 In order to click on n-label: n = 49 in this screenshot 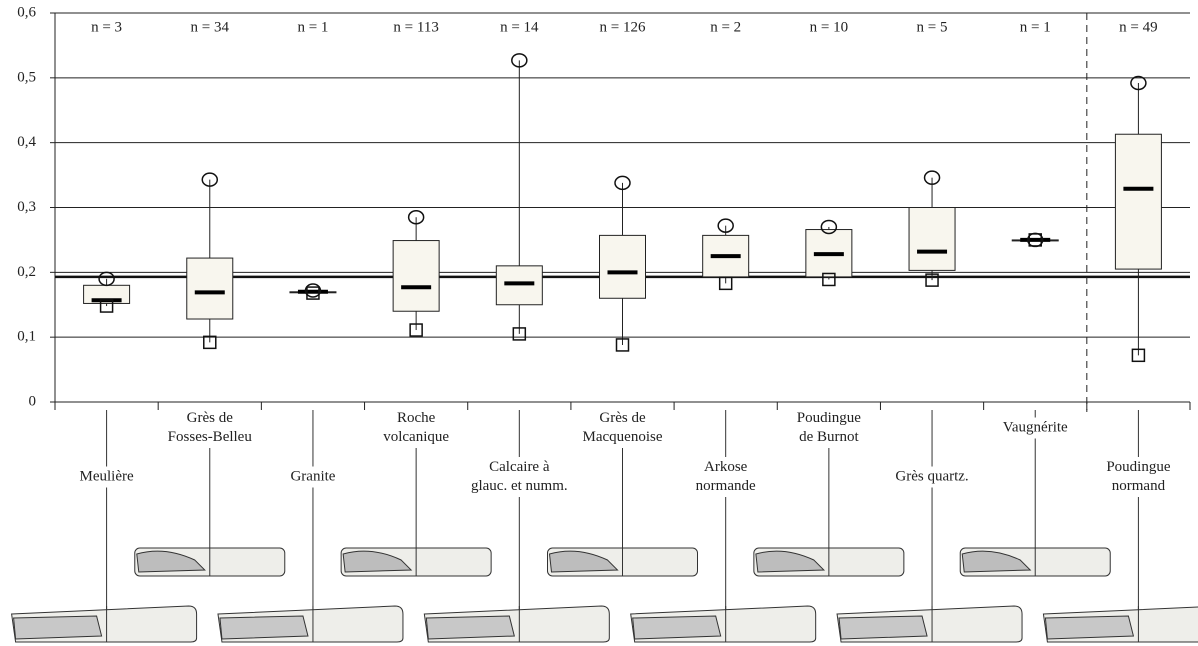, I will do `click(1138, 27)`.